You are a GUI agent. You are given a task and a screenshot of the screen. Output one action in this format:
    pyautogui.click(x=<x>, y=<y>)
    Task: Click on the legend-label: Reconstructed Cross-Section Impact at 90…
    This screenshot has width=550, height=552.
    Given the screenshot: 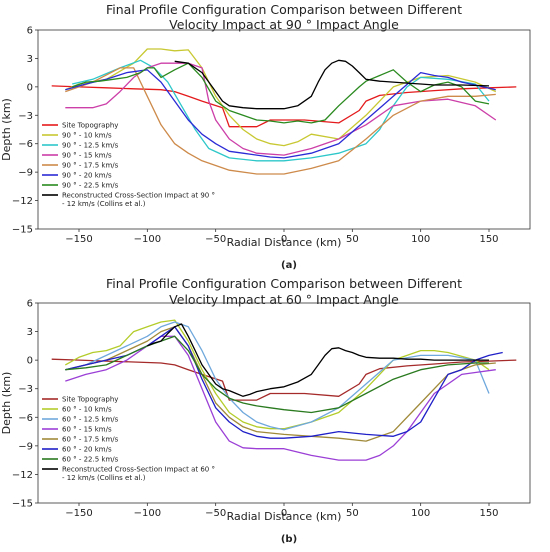 What is the action you would take?
    pyautogui.click(x=138, y=200)
    